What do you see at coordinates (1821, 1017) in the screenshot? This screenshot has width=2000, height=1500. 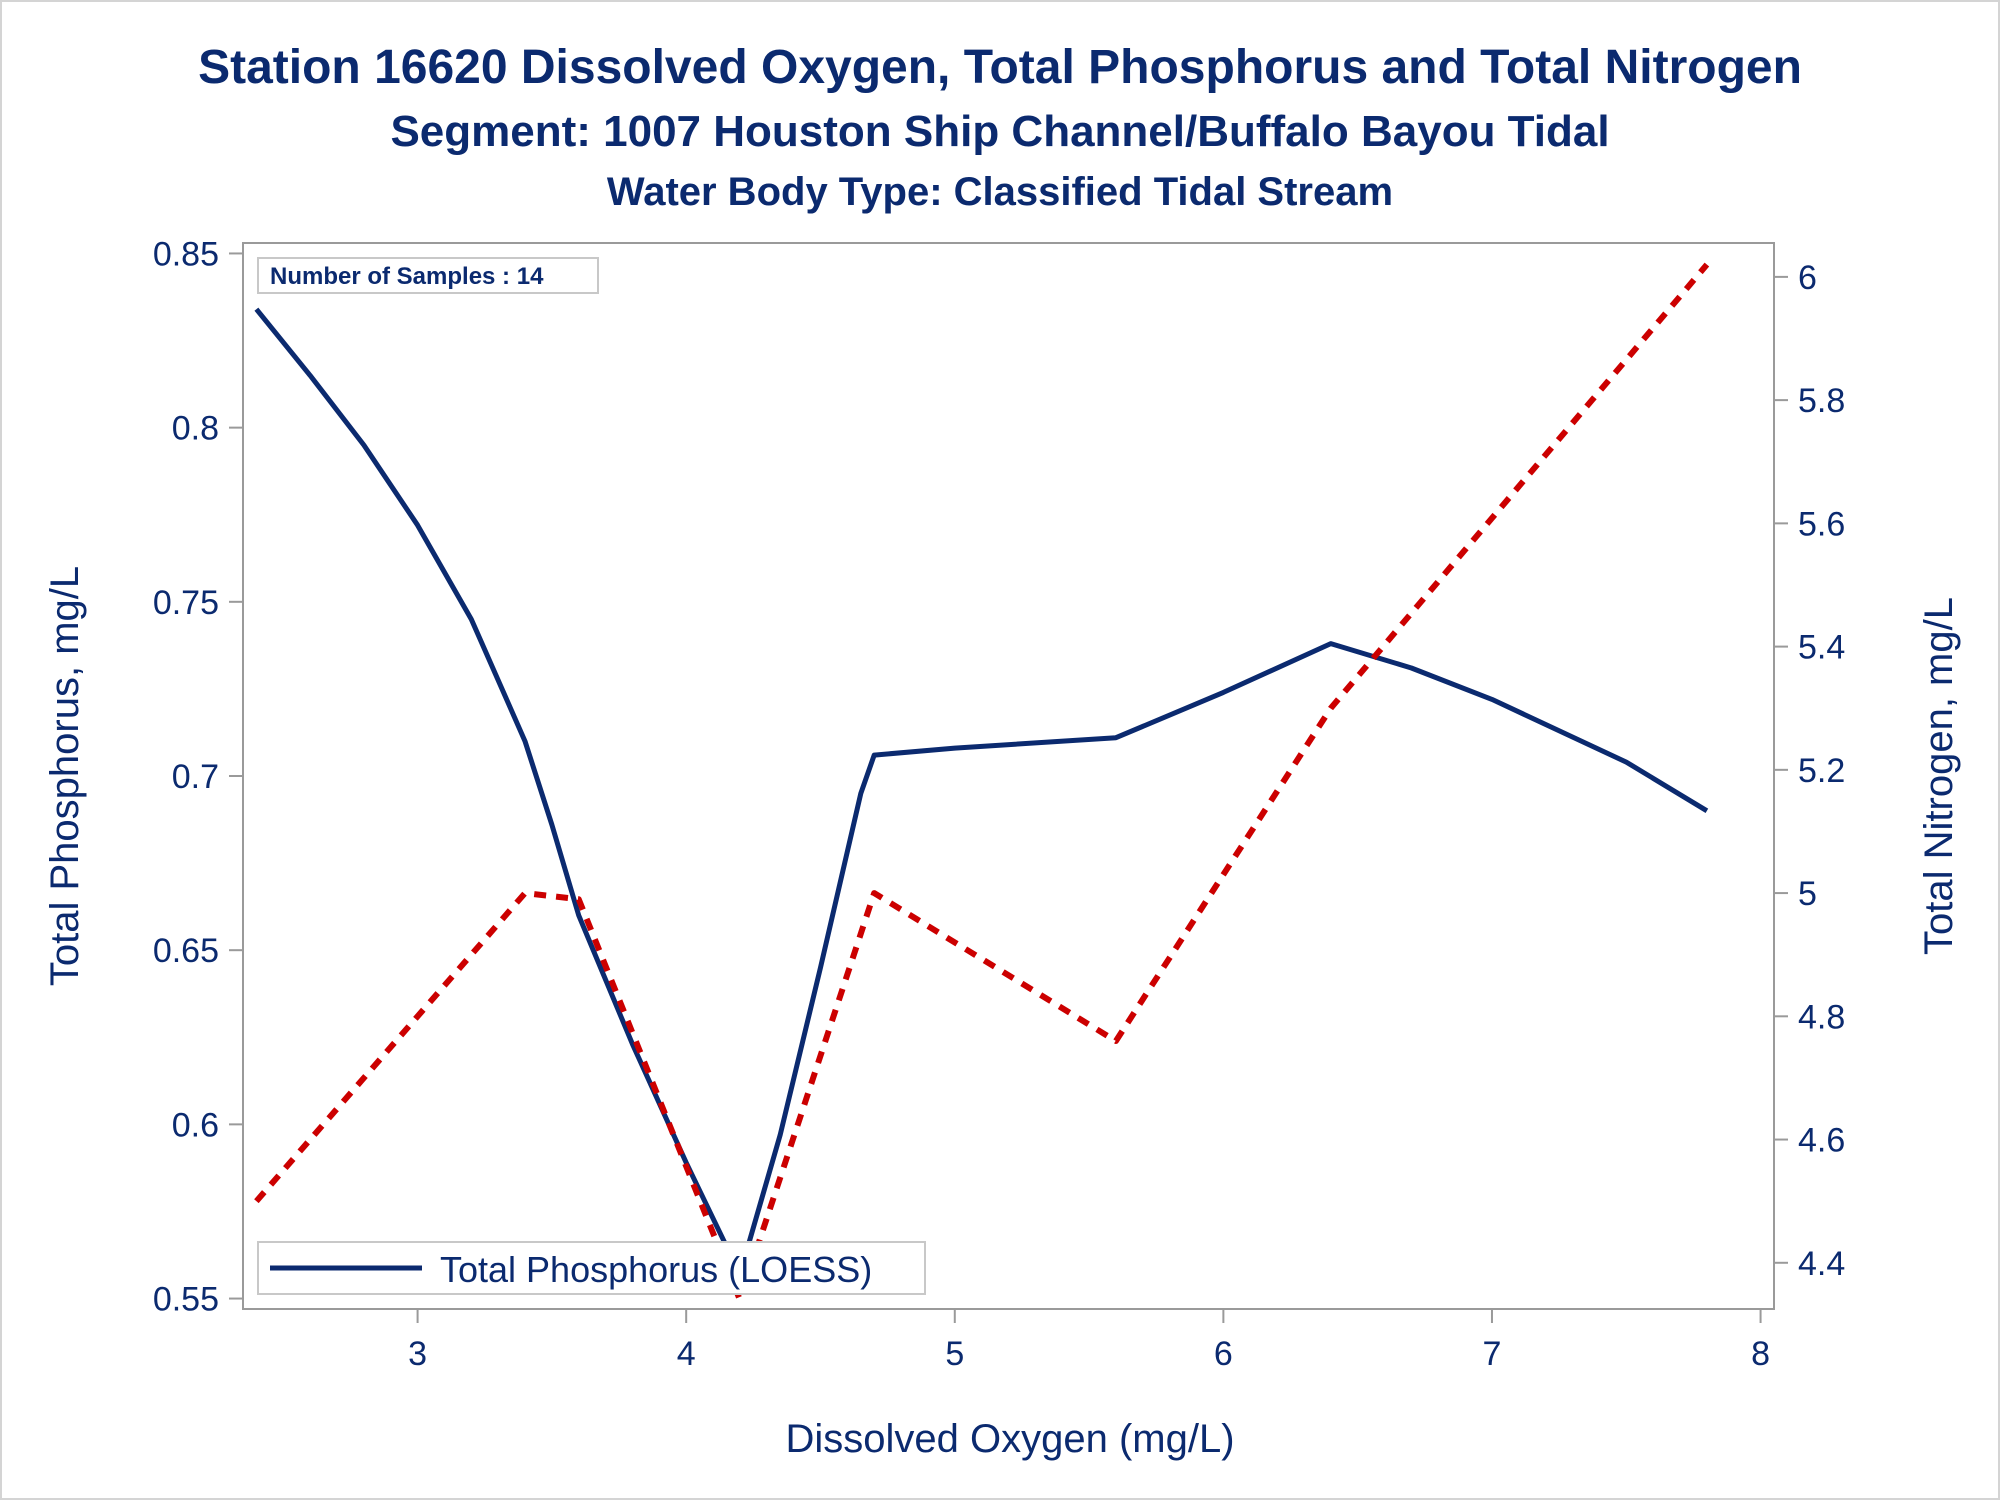 I see `y2-tick-label: 4.8` at bounding box center [1821, 1017].